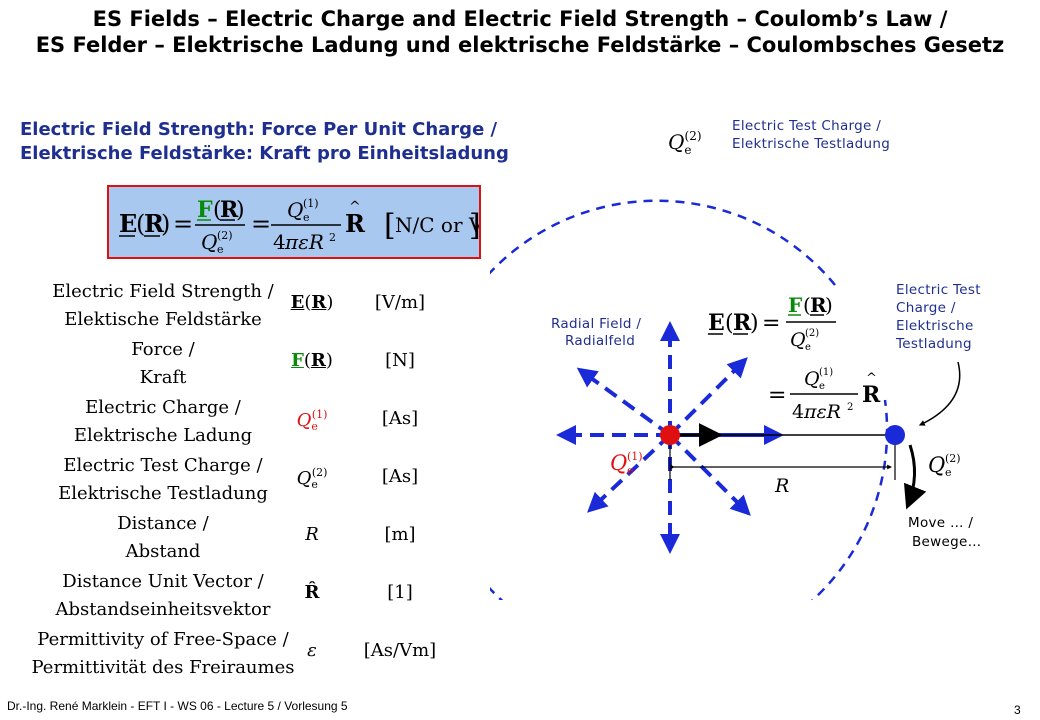  Describe the element at coordinates (163, 609) in the screenshot. I see `table-row-label-de: Abstandseinheitsvektor` at that location.